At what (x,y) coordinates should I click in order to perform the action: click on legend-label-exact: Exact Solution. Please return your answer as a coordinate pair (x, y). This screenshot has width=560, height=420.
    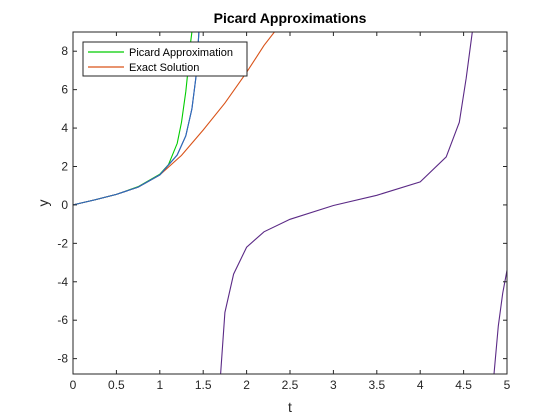
    Looking at the image, I should click on (164, 68).